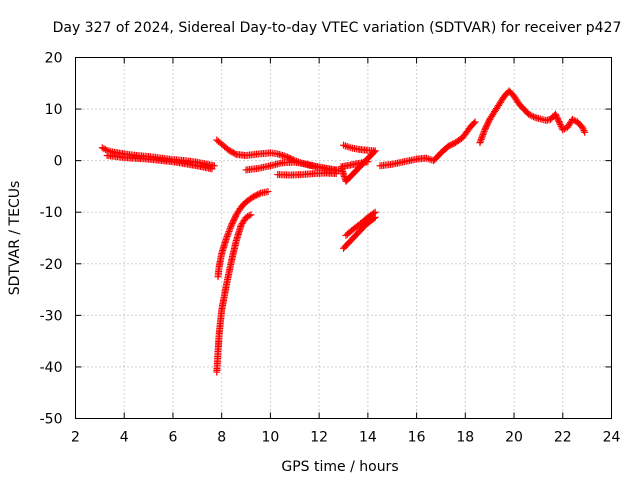 The height and width of the screenshot is (480, 640). Describe the element at coordinates (15, 238) in the screenshot. I see `y-axis-label: SDTVAR / TECUs` at that location.